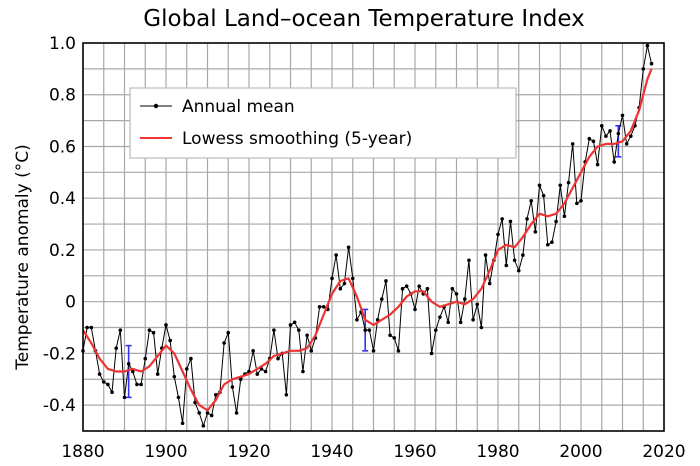 This screenshot has width=700, height=466. What do you see at coordinates (70, 303) in the screenshot?
I see `y-tick-label: 0` at bounding box center [70, 303].